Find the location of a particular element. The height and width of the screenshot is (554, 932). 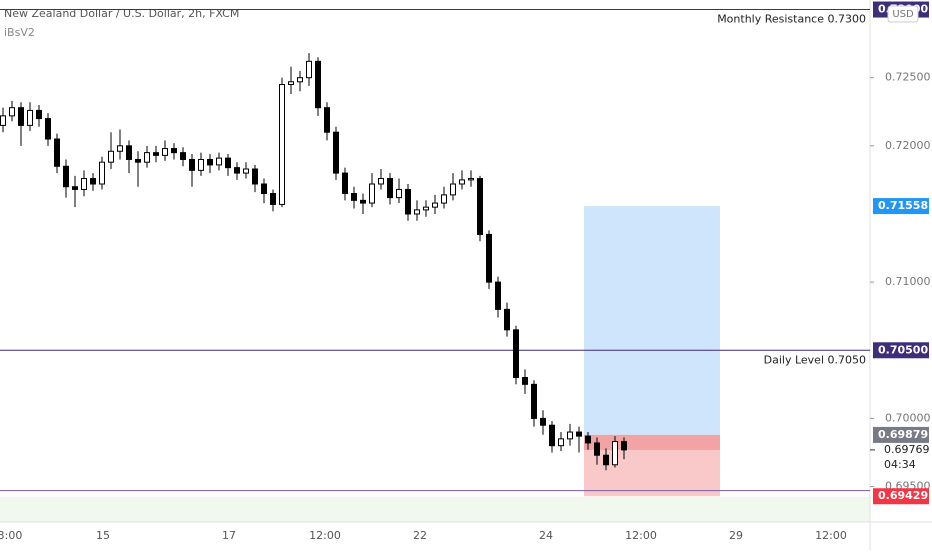

indicator-name: iBsV2 is located at coordinates (19, 32).